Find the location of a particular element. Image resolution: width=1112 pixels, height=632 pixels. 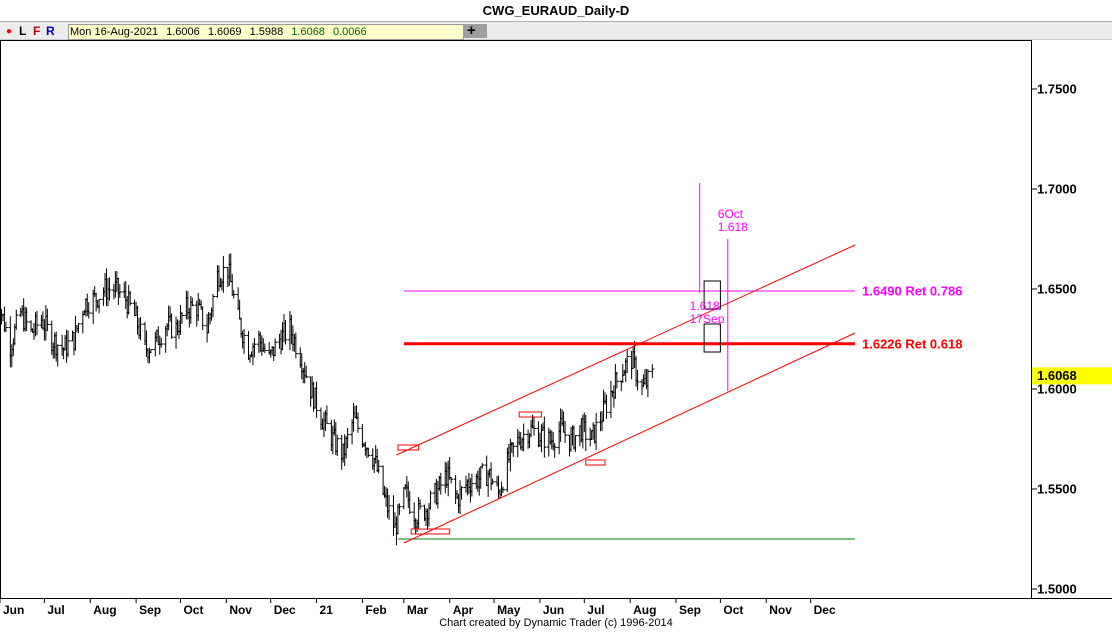

r-button: R is located at coordinates (50, 31).